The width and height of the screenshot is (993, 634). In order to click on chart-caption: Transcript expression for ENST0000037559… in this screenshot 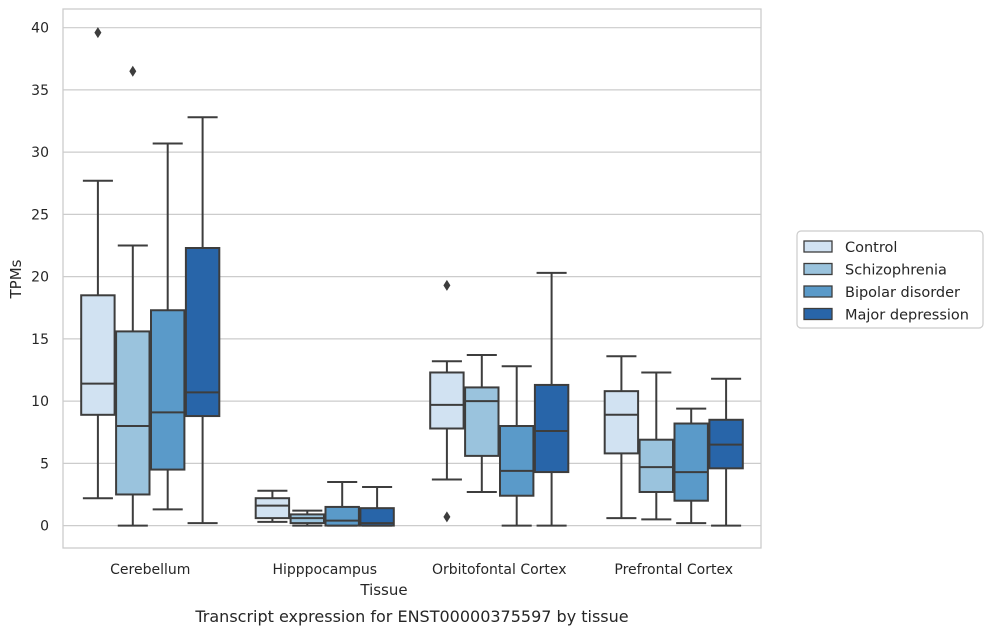, I will do `click(411, 616)`.